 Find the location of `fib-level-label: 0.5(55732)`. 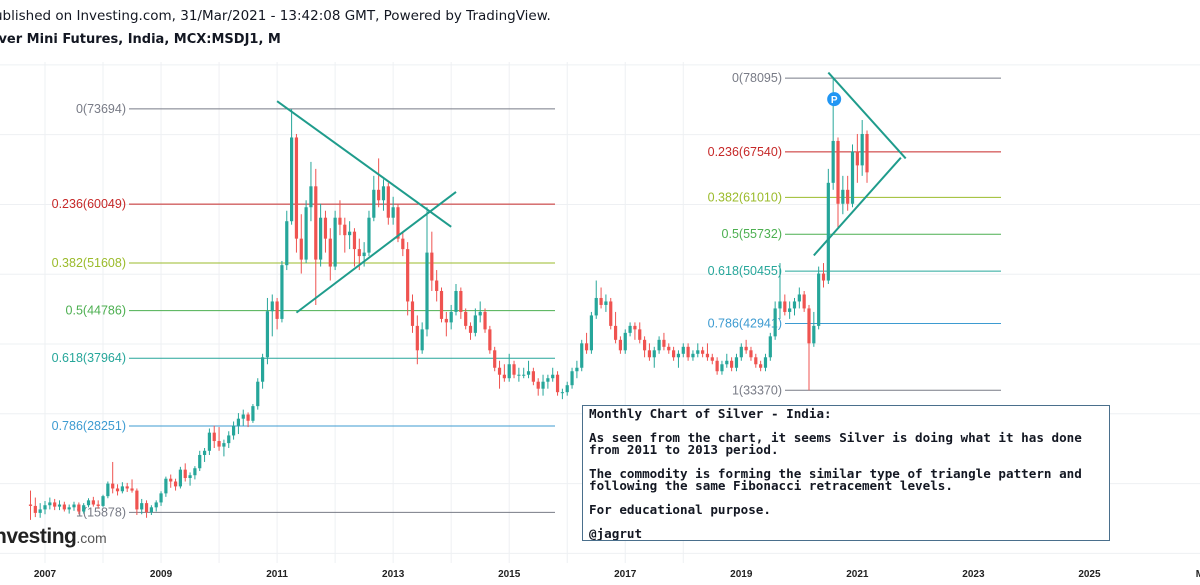

fib-level-label: 0.5(55732) is located at coordinates (752, 234).